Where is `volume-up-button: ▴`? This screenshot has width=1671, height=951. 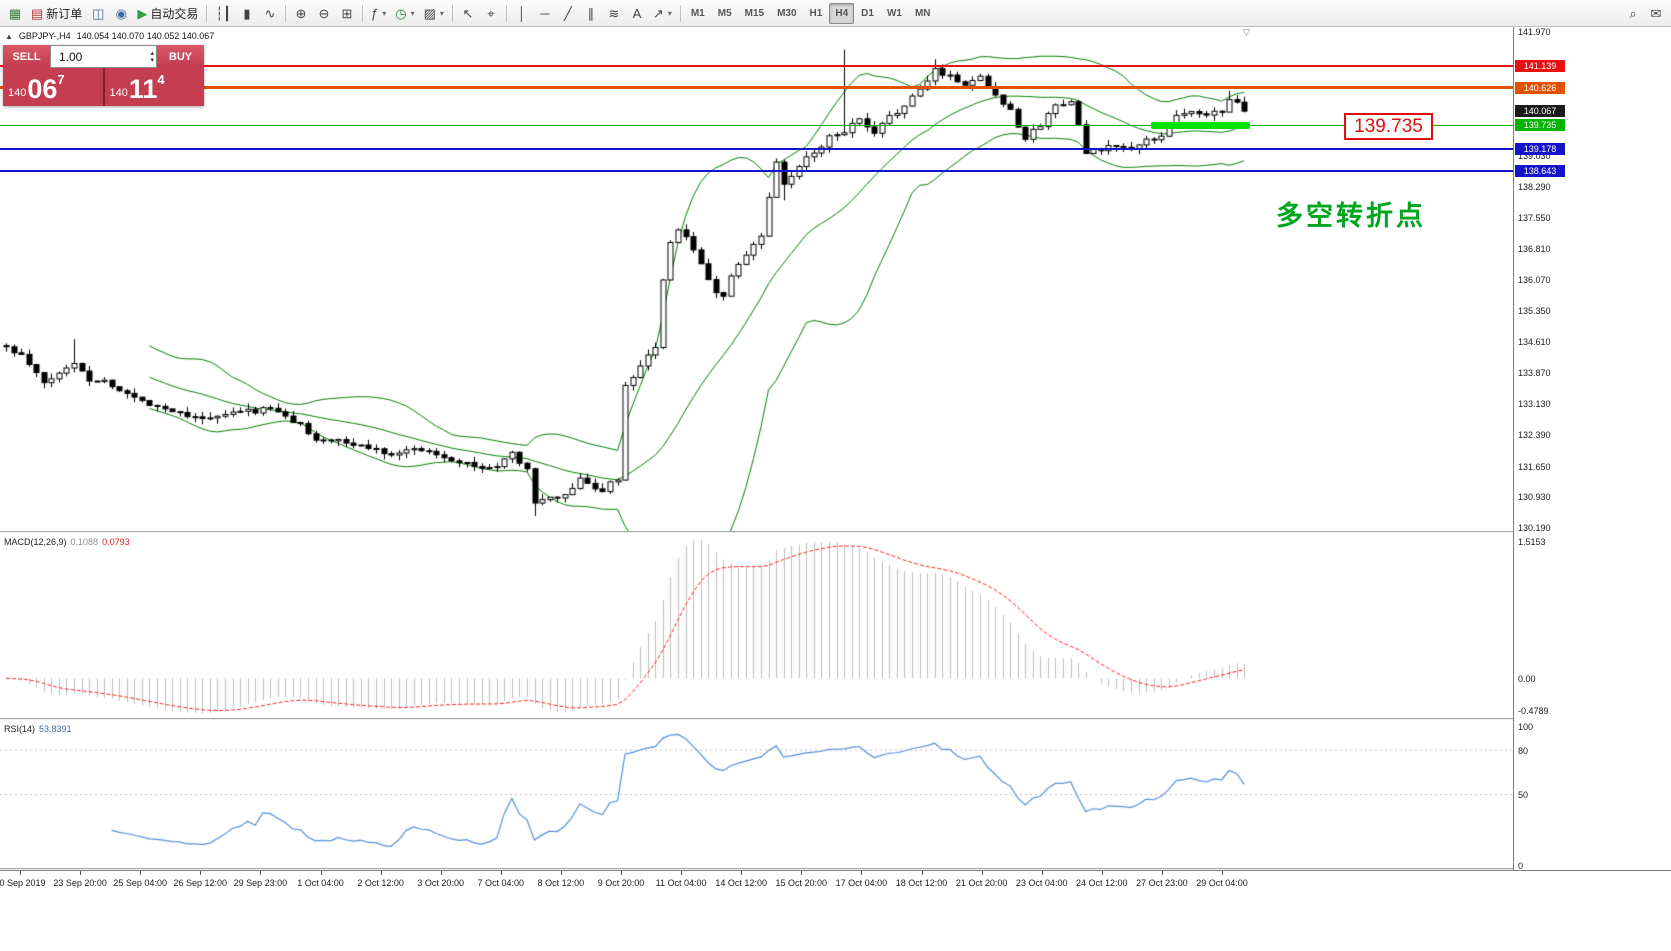 volume-up-button: ▴ is located at coordinates (152, 53).